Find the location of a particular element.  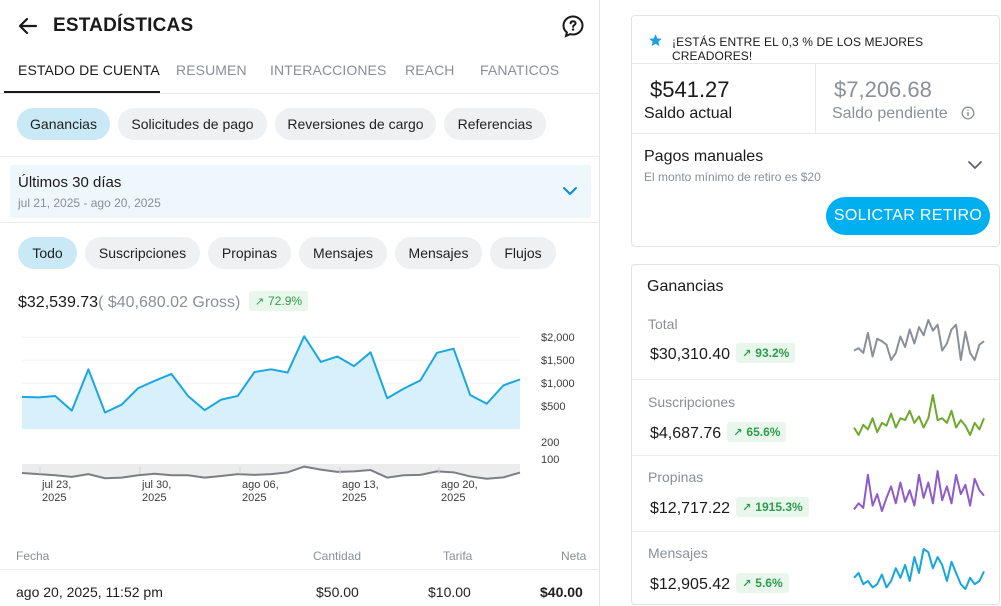

series-area-fill-secondary is located at coordinates (271, 471).